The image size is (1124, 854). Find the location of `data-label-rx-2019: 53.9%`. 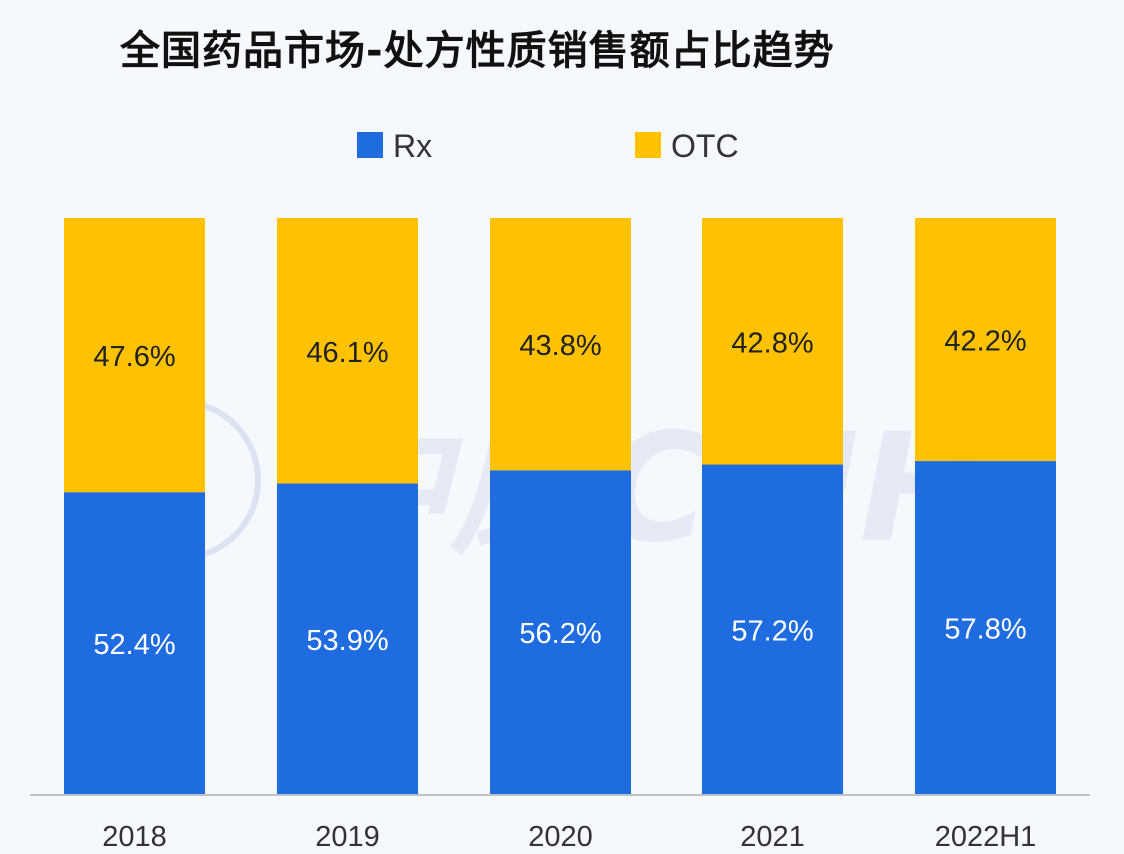

data-label-rx-2019: 53.9% is located at coordinates (347, 641).